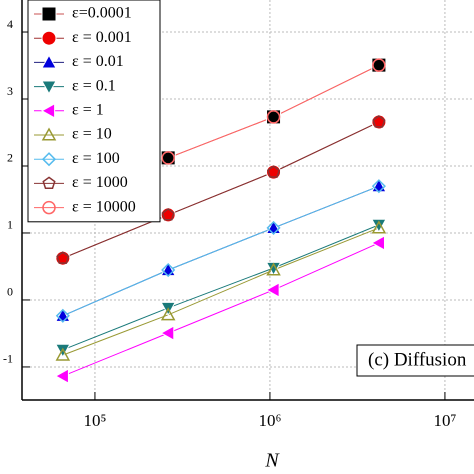 The image size is (474, 474). What do you see at coordinates (10, 24) in the screenshot?
I see `y-tick-label: 4` at bounding box center [10, 24].